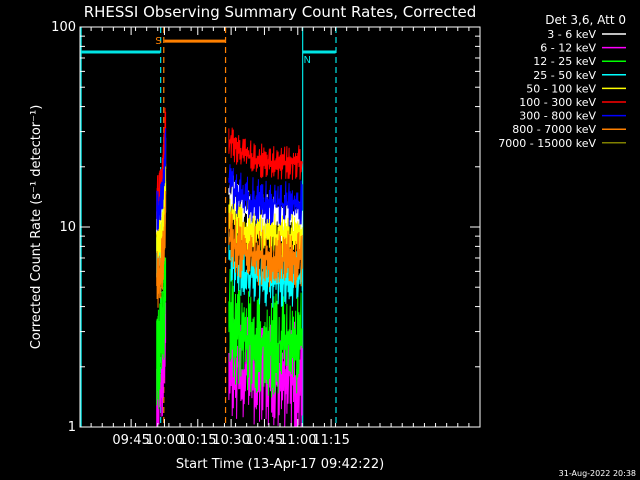 The height and width of the screenshot is (480, 640). I want to click on y-tick-label: 10, so click(67, 227).